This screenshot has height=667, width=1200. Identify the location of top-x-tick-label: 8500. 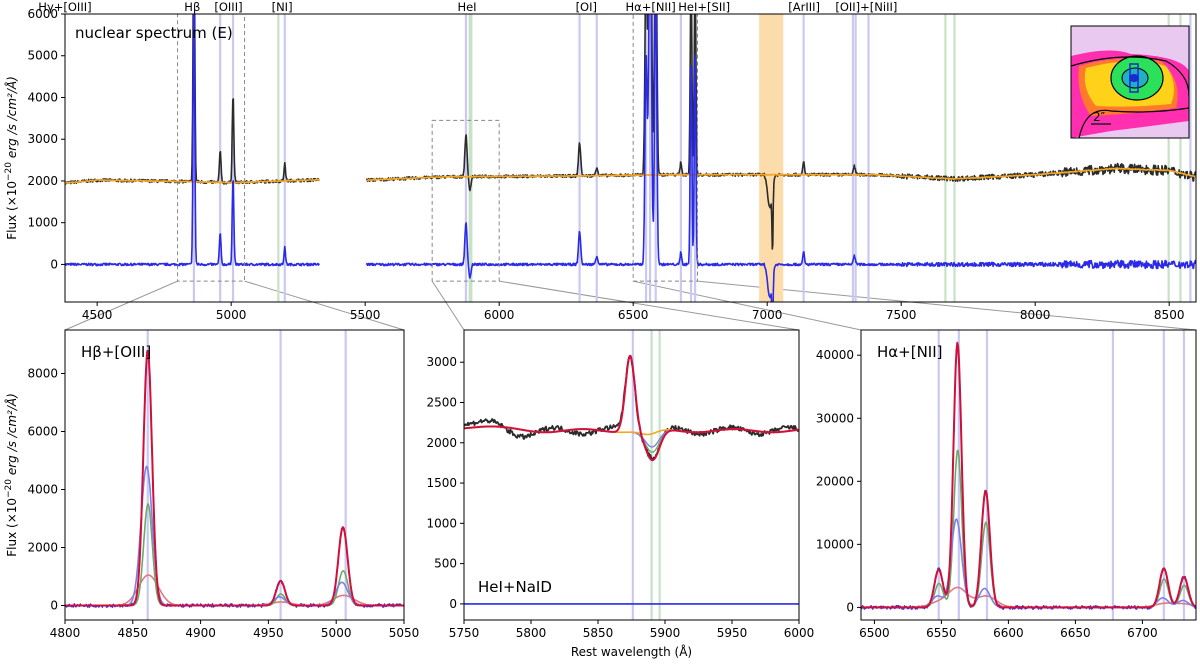
(1169, 315).